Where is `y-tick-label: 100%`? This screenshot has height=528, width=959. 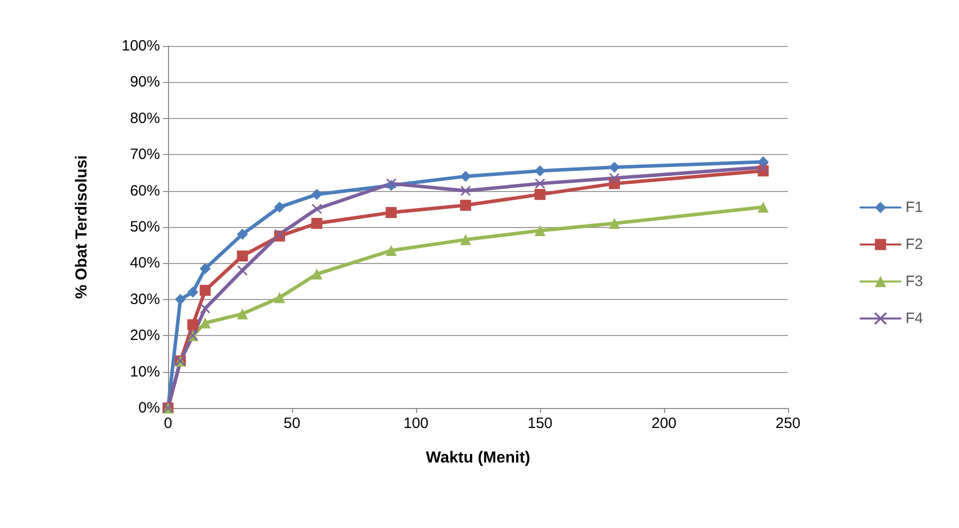
y-tick-label: 100% is located at coordinates (141, 46).